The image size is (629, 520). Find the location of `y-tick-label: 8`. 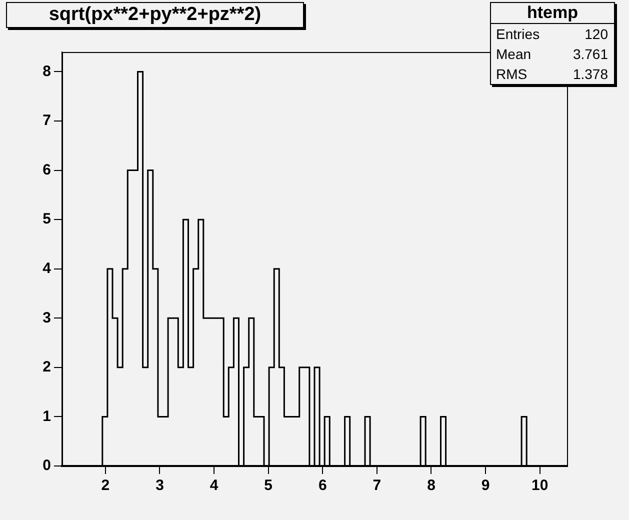

y-tick-label: 8 is located at coordinates (46, 71).